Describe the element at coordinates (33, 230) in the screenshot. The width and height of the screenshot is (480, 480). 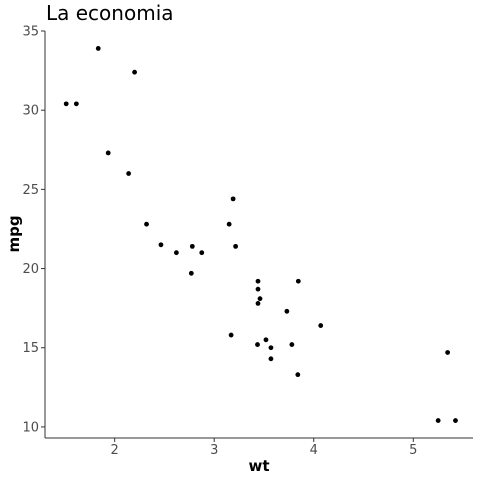
I see `y-axis-ticks: 10 15 20 25 30 35` at that location.